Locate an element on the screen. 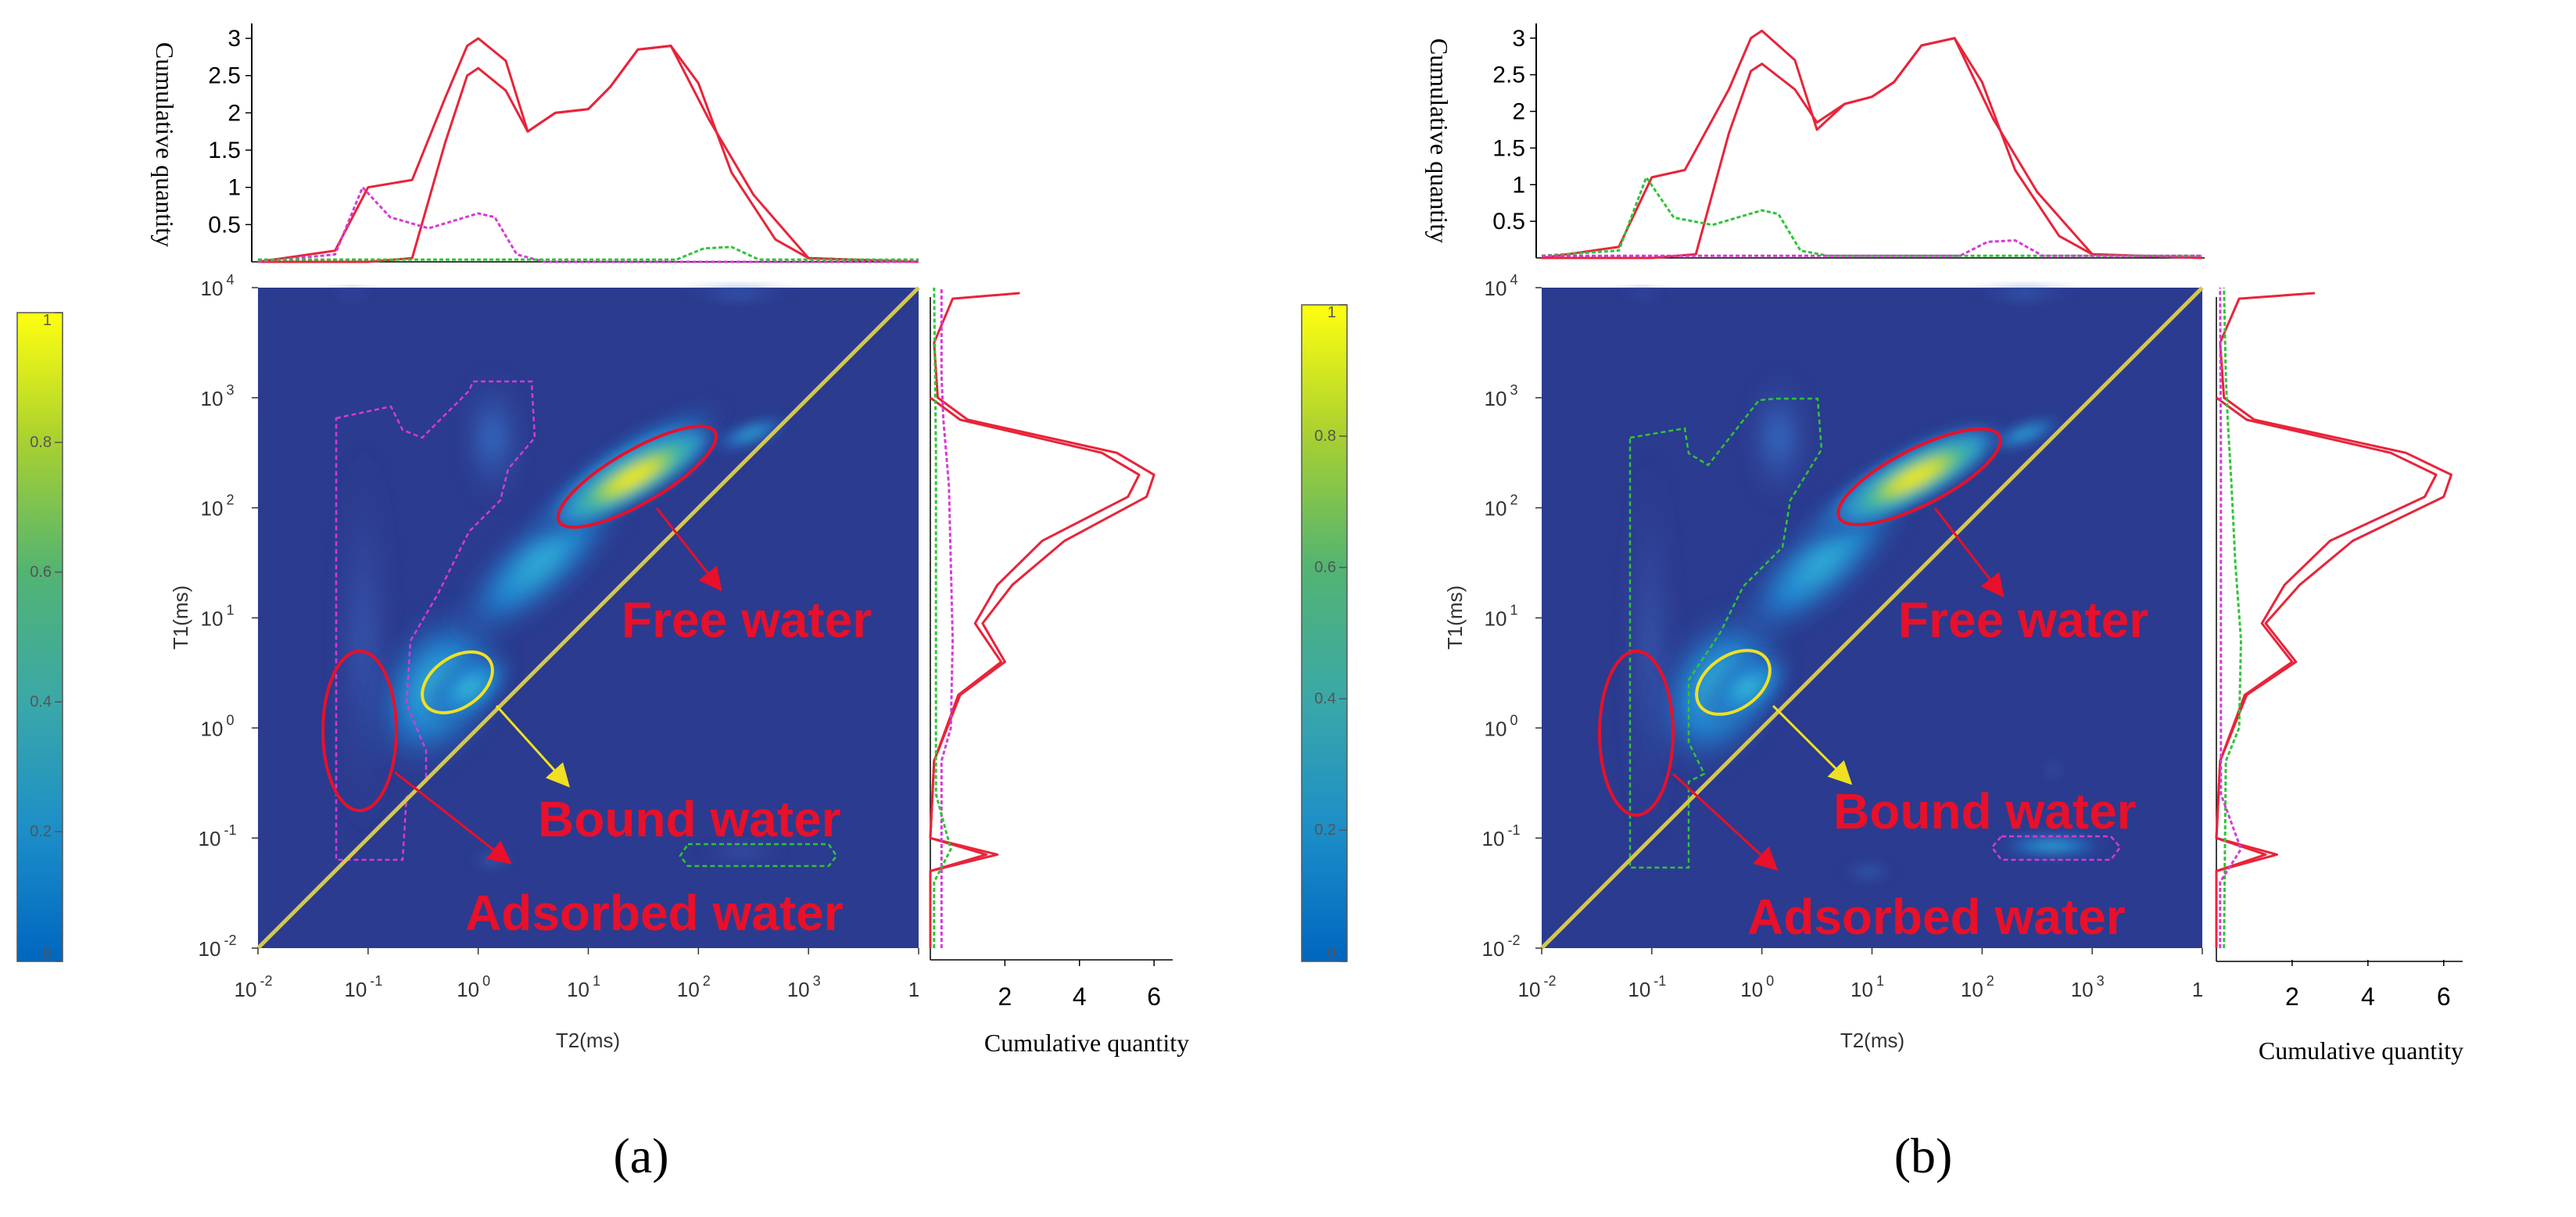 This screenshot has width=2576, height=1217. right-curve-green is located at coordinates (942, 618).